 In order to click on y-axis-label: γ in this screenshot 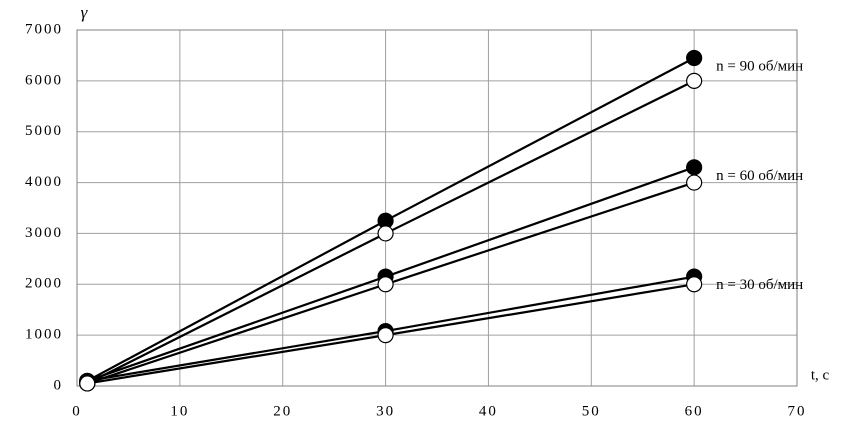, I will do `click(85, 12)`.